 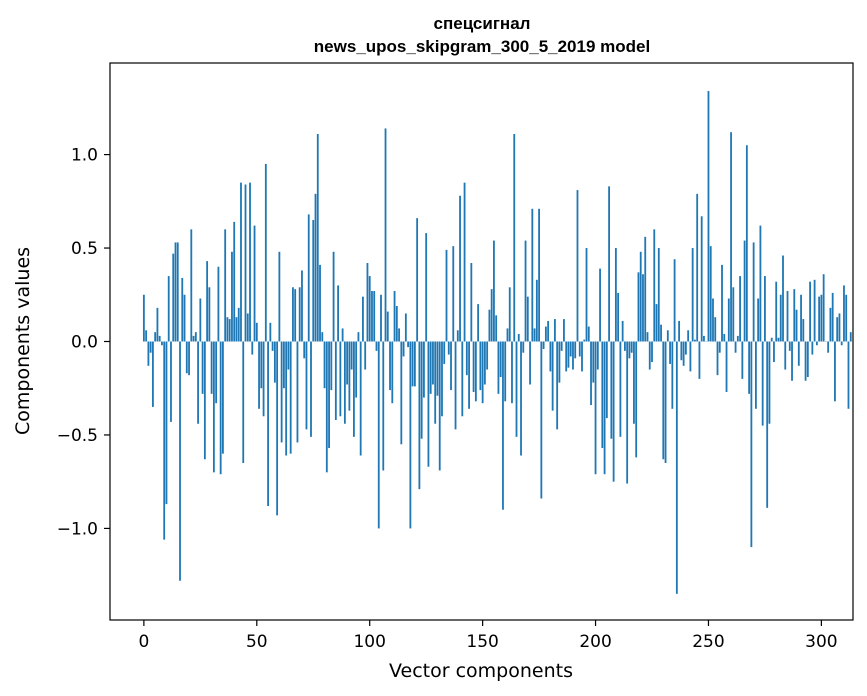 What do you see at coordinates (488, 636) in the screenshot?
I see `x-axis-ticks: 0 50 100 150 200 250 300` at bounding box center [488, 636].